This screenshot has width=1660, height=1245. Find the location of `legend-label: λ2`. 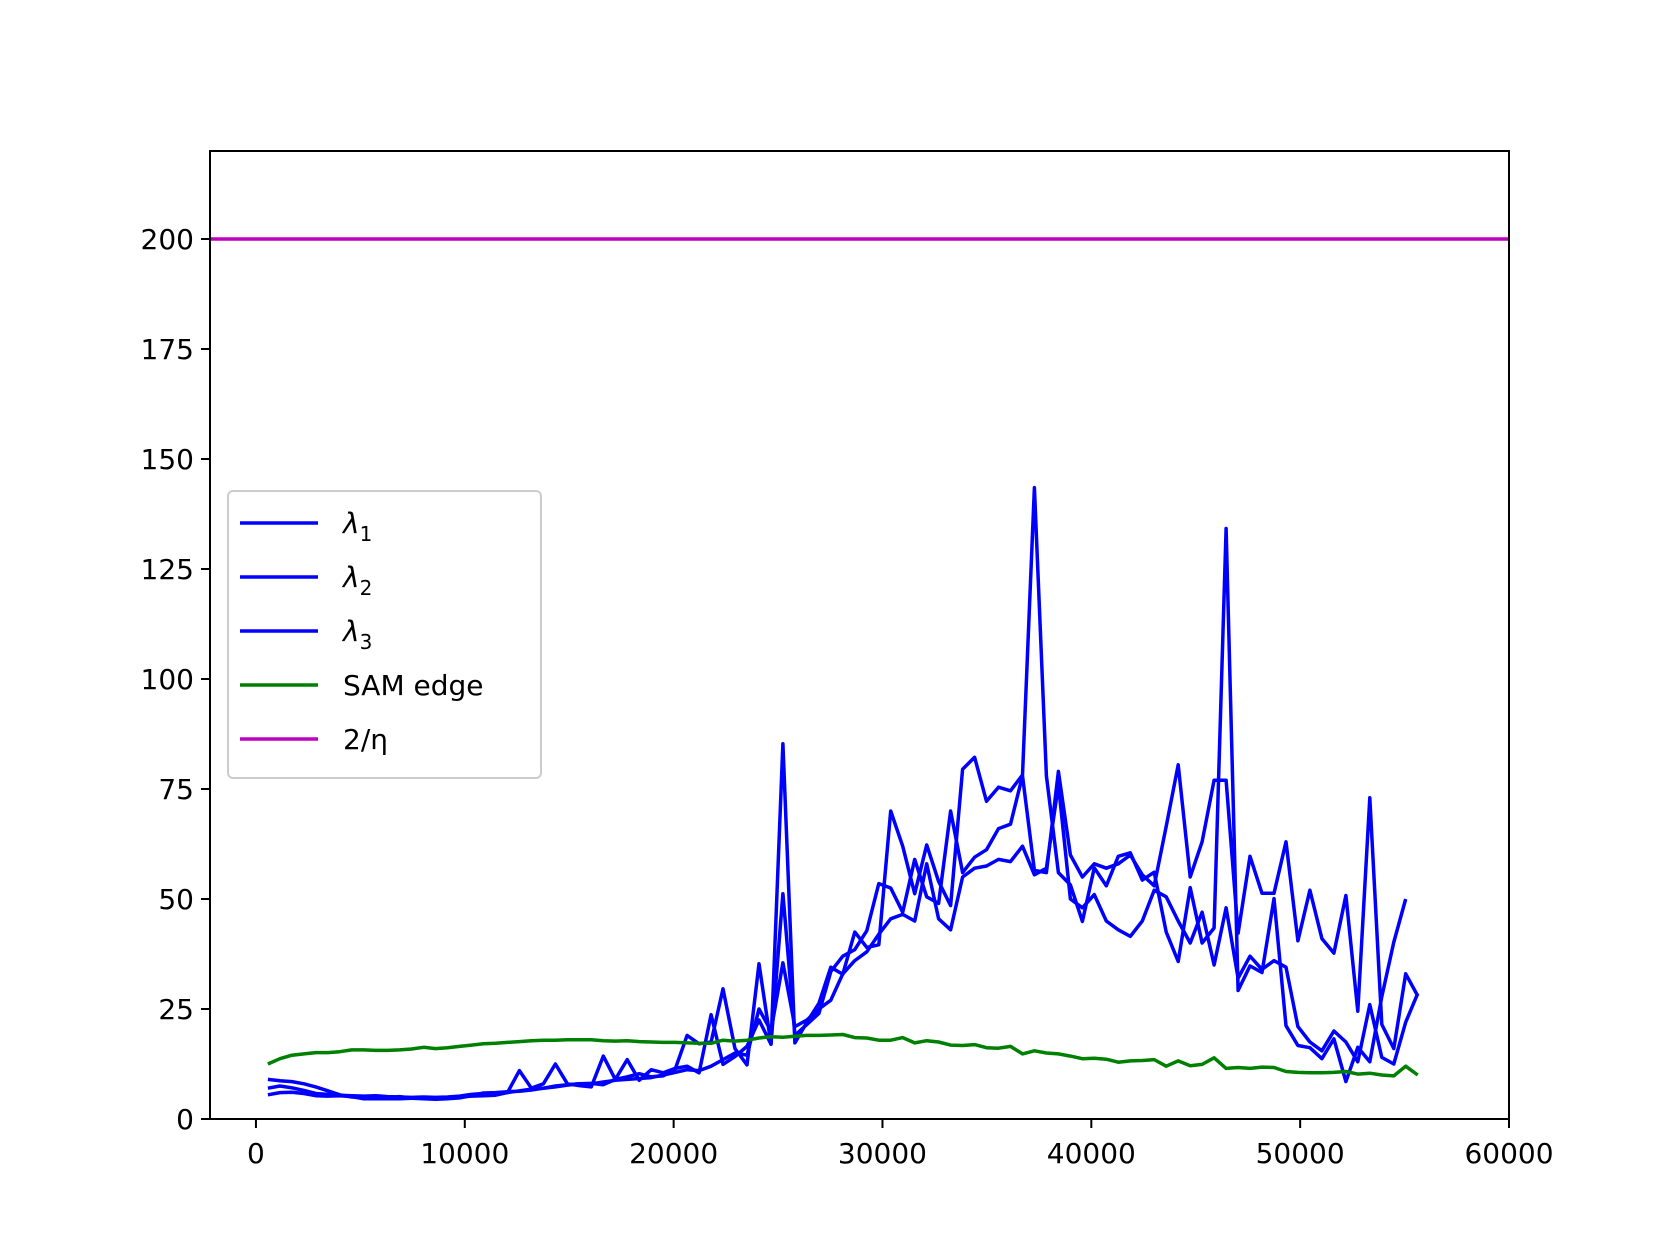

legend-label: λ2 is located at coordinates (356, 580).